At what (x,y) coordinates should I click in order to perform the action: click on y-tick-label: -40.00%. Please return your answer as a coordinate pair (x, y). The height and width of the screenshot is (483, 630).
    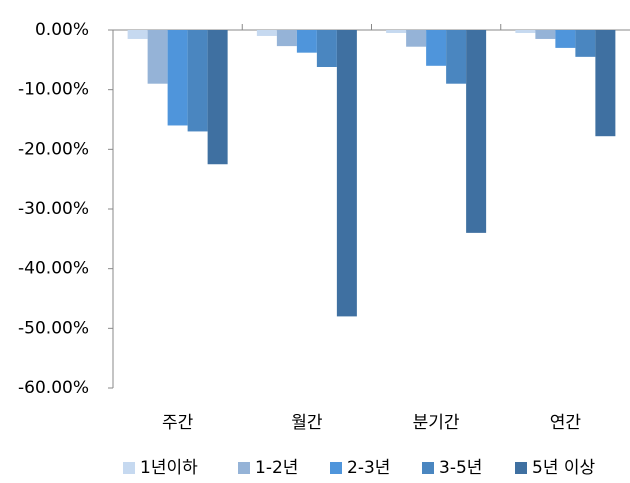
    Looking at the image, I should click on (53, 269).